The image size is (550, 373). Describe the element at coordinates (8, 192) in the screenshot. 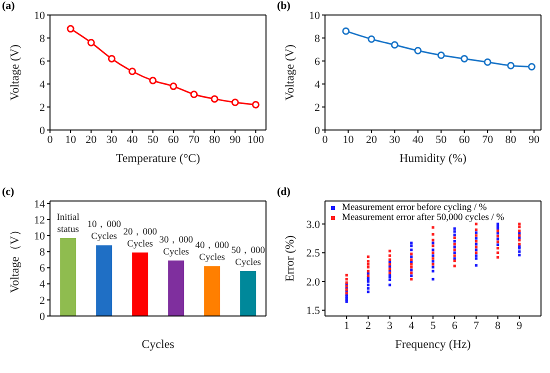

I see `chart-title: (c)` at that location.